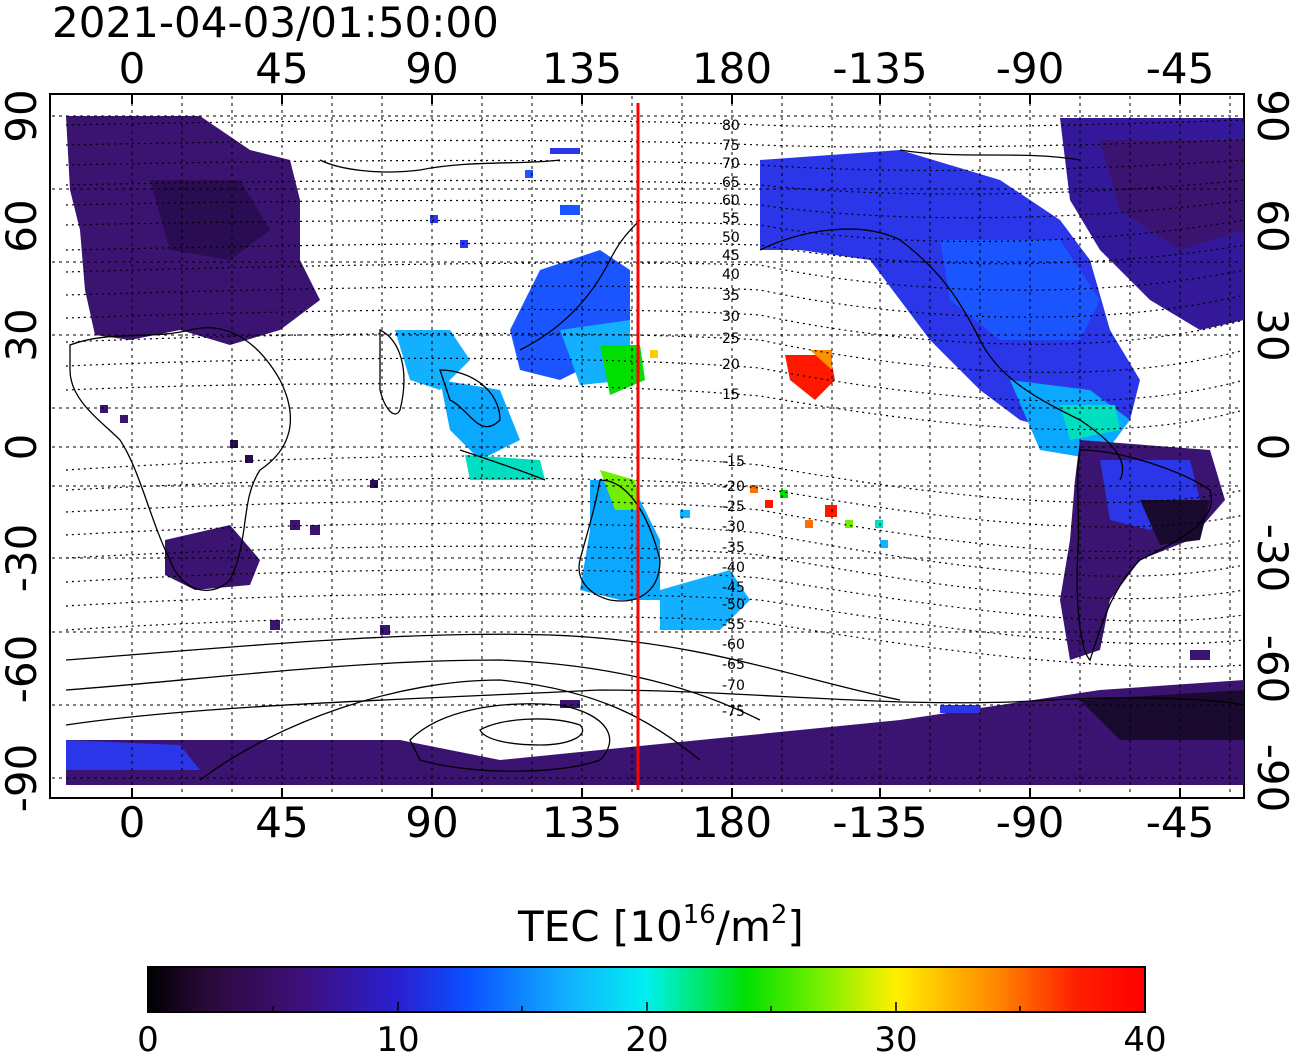 The width and height of the screenshot is (1294, 1060). I want to click on contour-label: -50, so click(733, 605).